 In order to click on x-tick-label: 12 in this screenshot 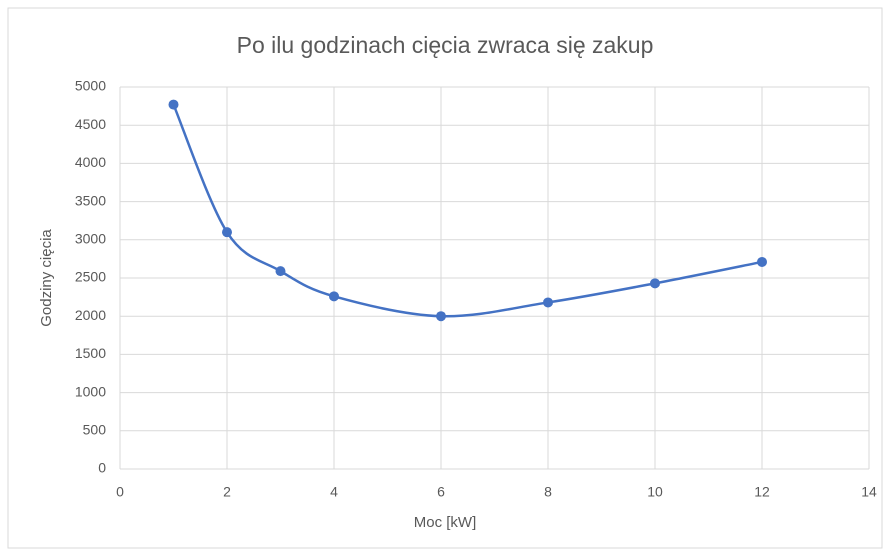, I will do `click(762, 492)`.